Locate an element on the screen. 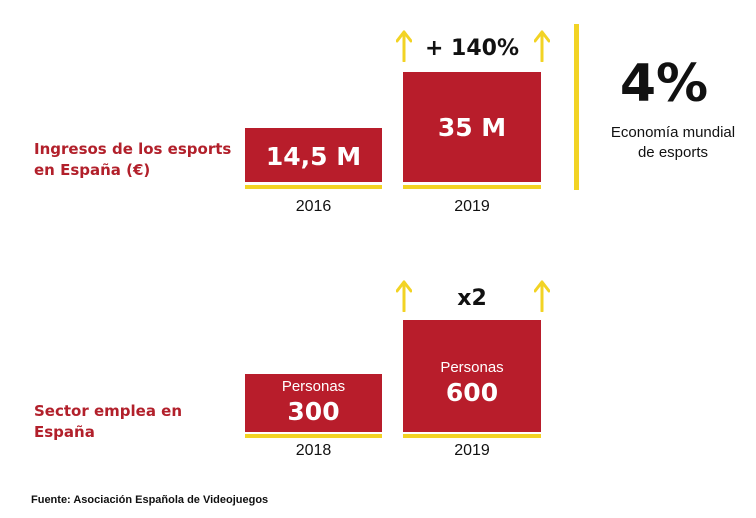 This screenshot has width=756, height=518. bar-jobs-2019-label: 600 is located at coordinates (472, 392).